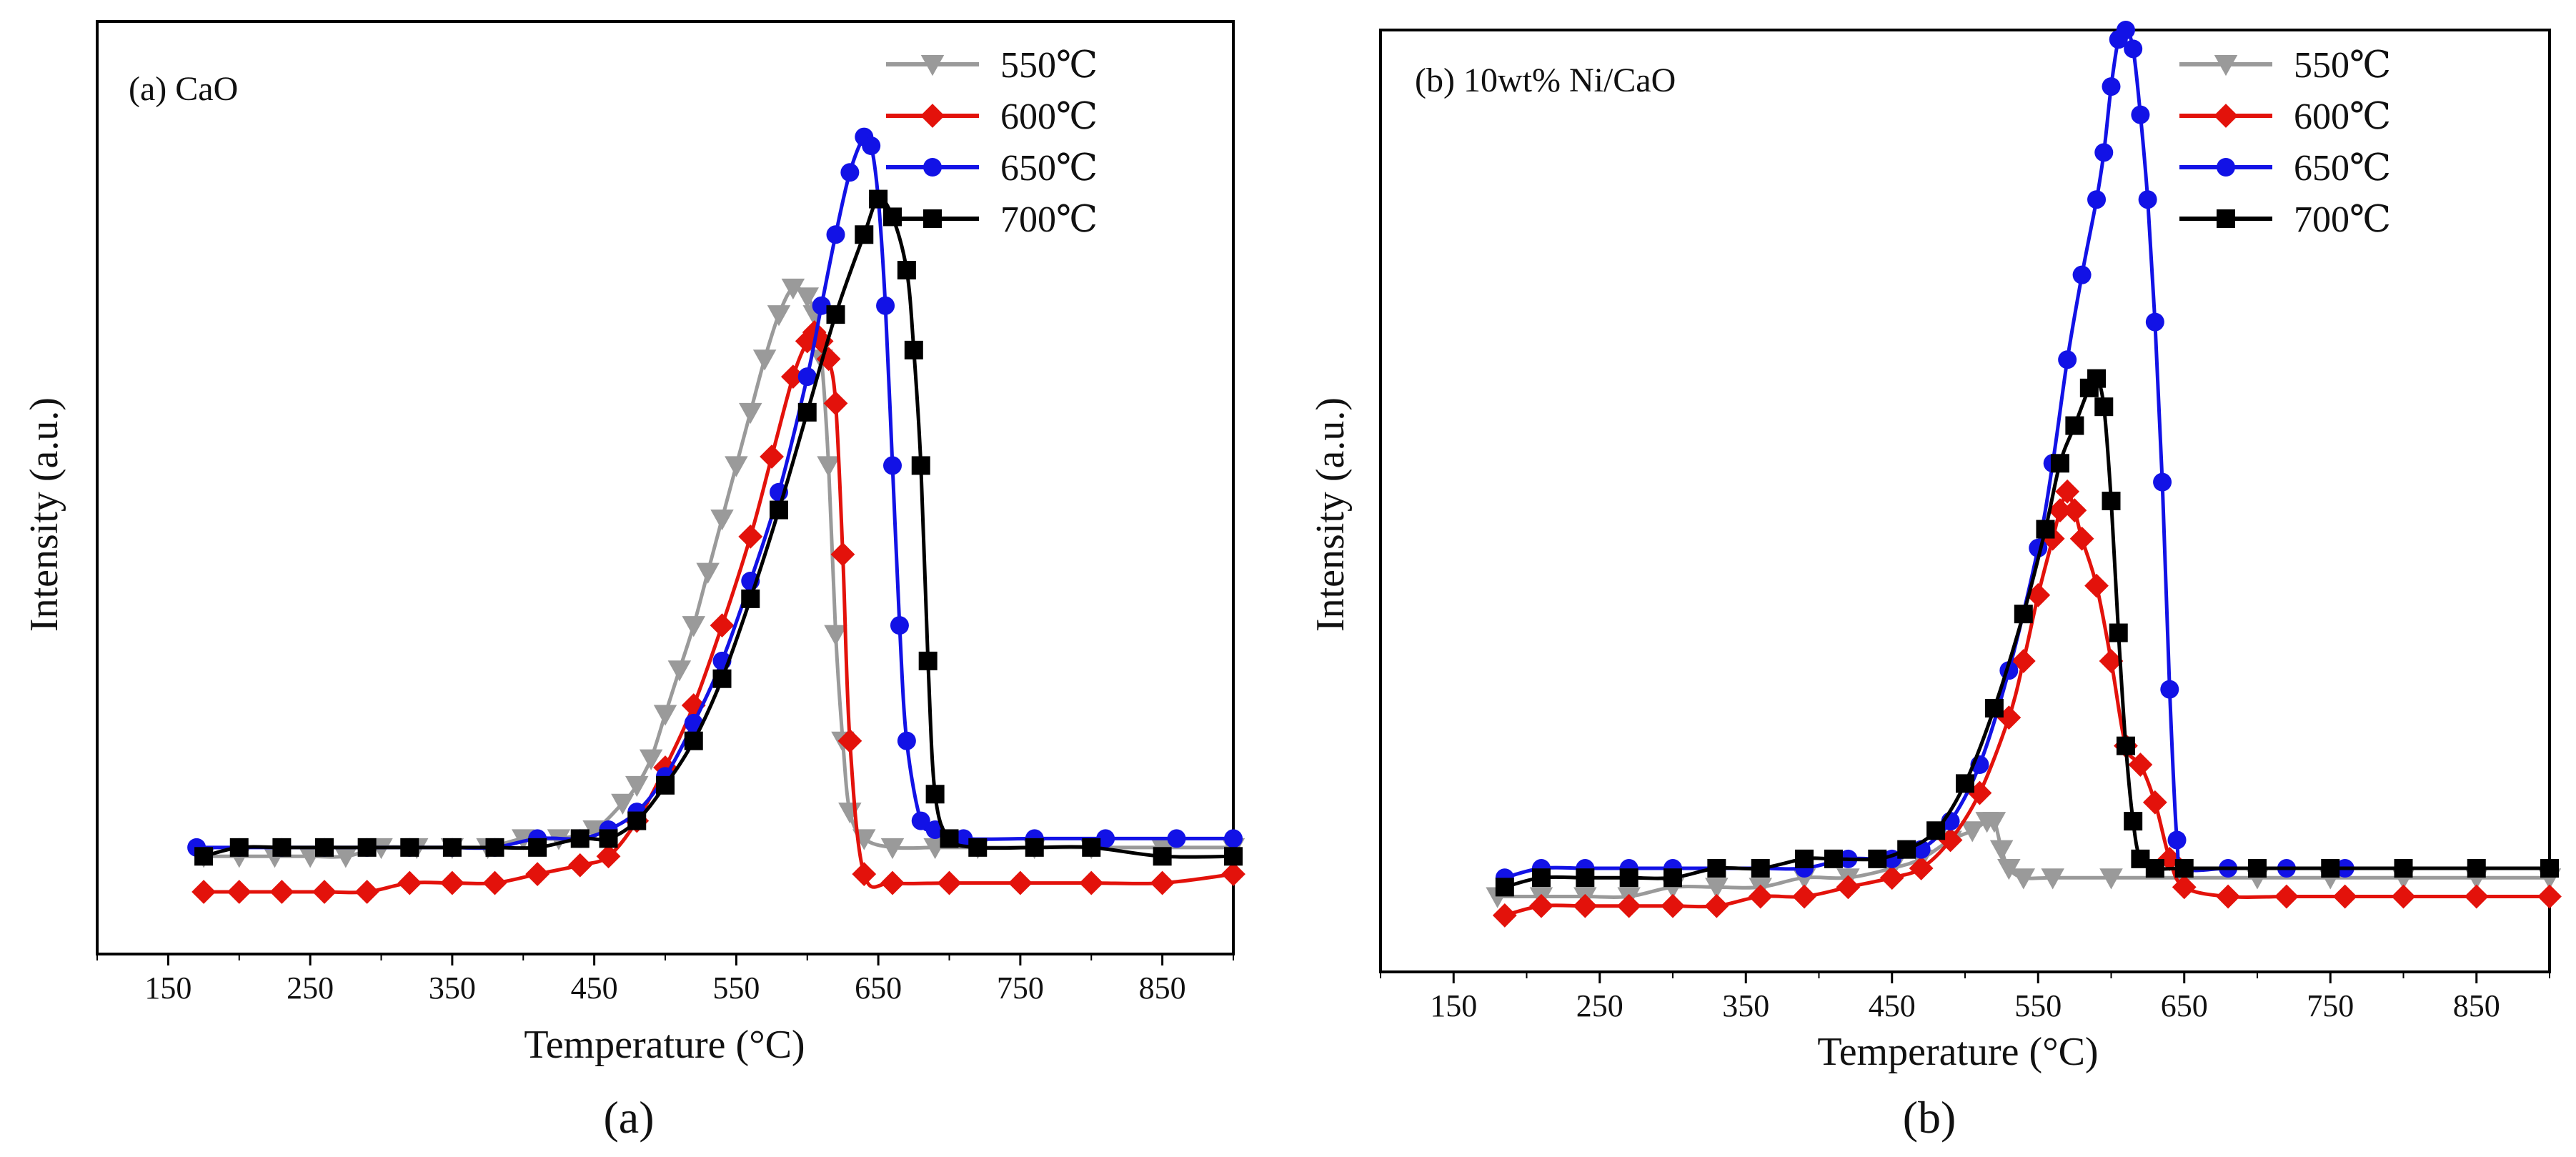 The height and width of the screenshot is (1157, 2576). What do you see at coordinates (452, 988) in the screenshot?
I see `x-tick-label-a: 350` at bounding box center [452, 988].